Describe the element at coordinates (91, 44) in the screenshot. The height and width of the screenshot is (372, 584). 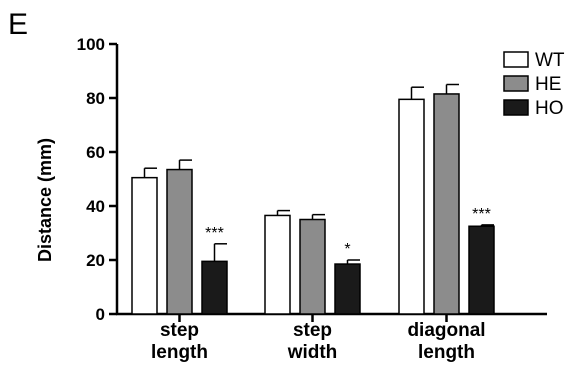
I see `y-tick-label: 100` at that location.